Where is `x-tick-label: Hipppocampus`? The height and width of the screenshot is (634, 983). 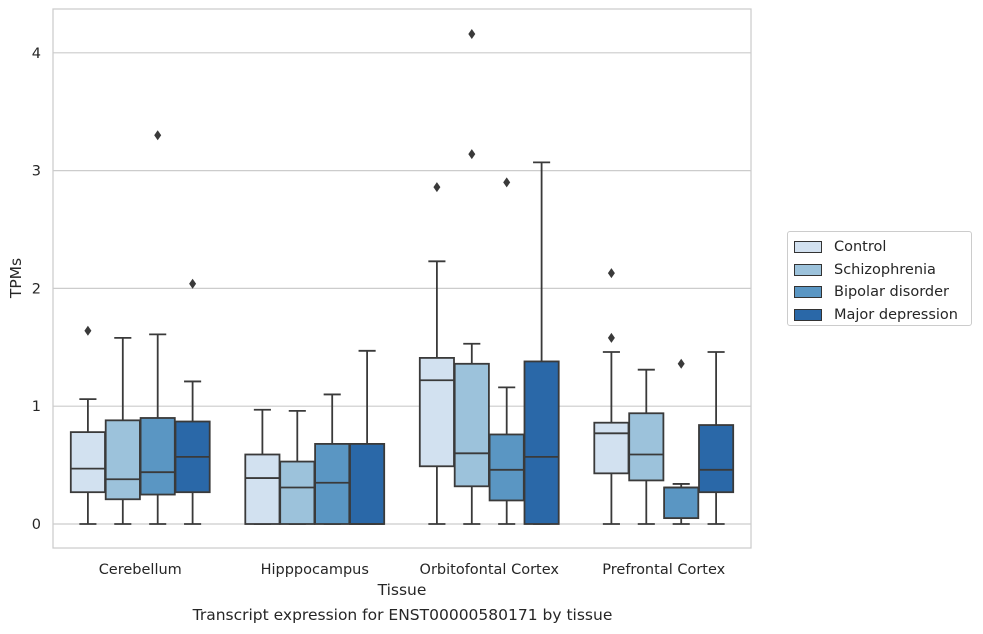 x-tick-label: Hipppocampus is located at coordinates (315, 570).